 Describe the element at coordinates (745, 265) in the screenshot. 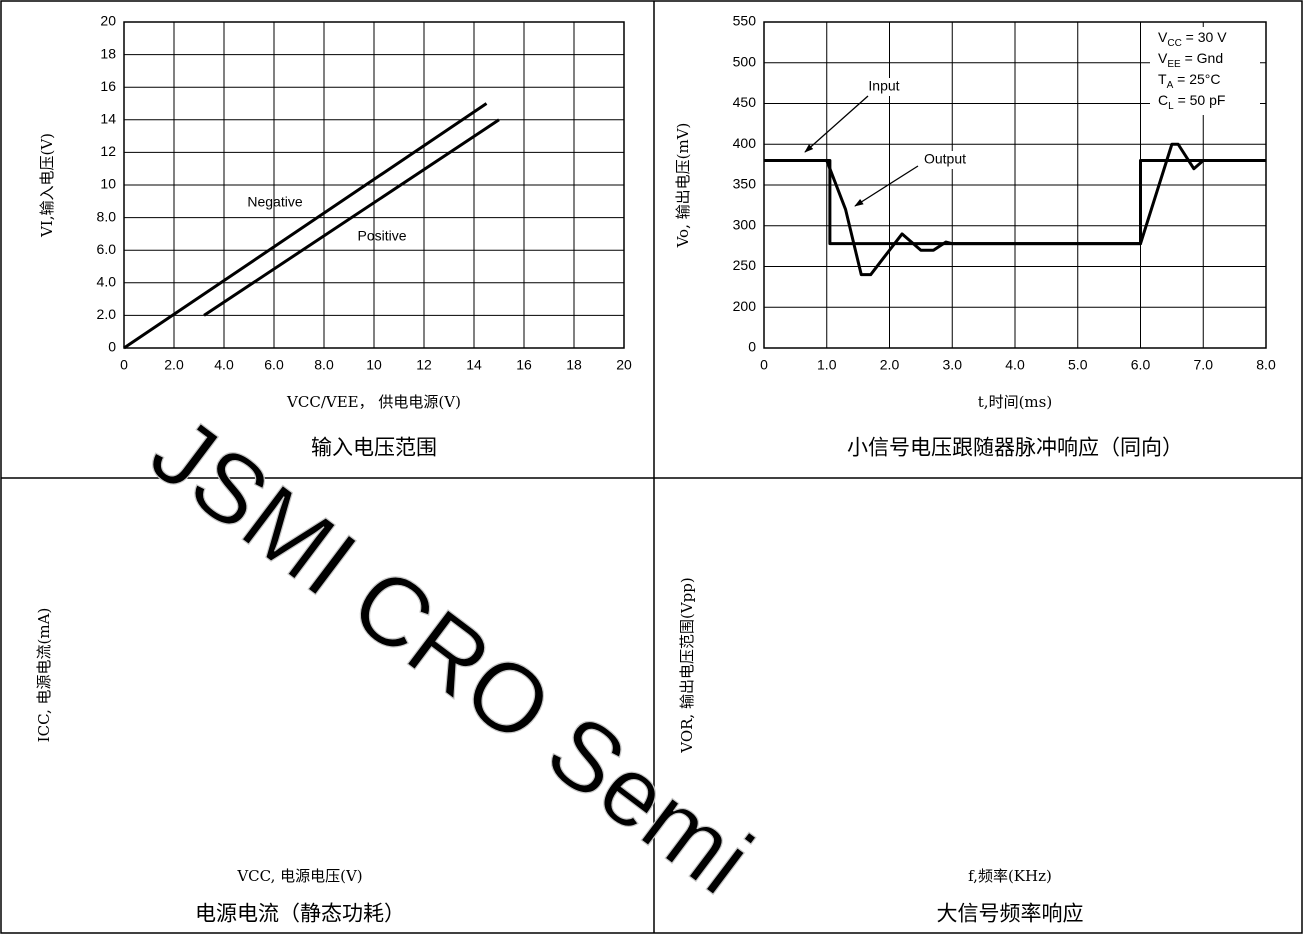

I see `y-tick-label: 250` at that location.